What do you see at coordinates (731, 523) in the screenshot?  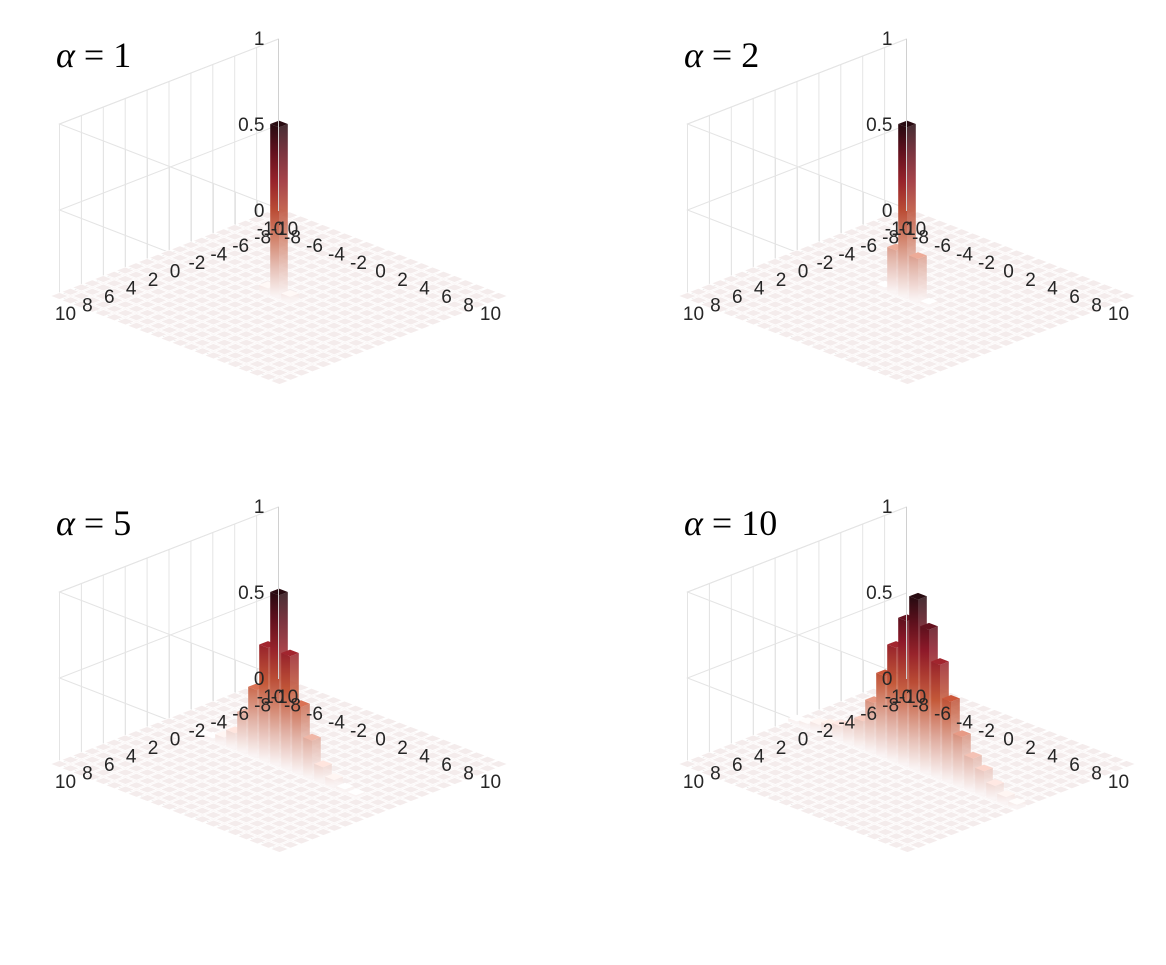 I see `panel-title: α = 10` at bounding box center [731, 523].